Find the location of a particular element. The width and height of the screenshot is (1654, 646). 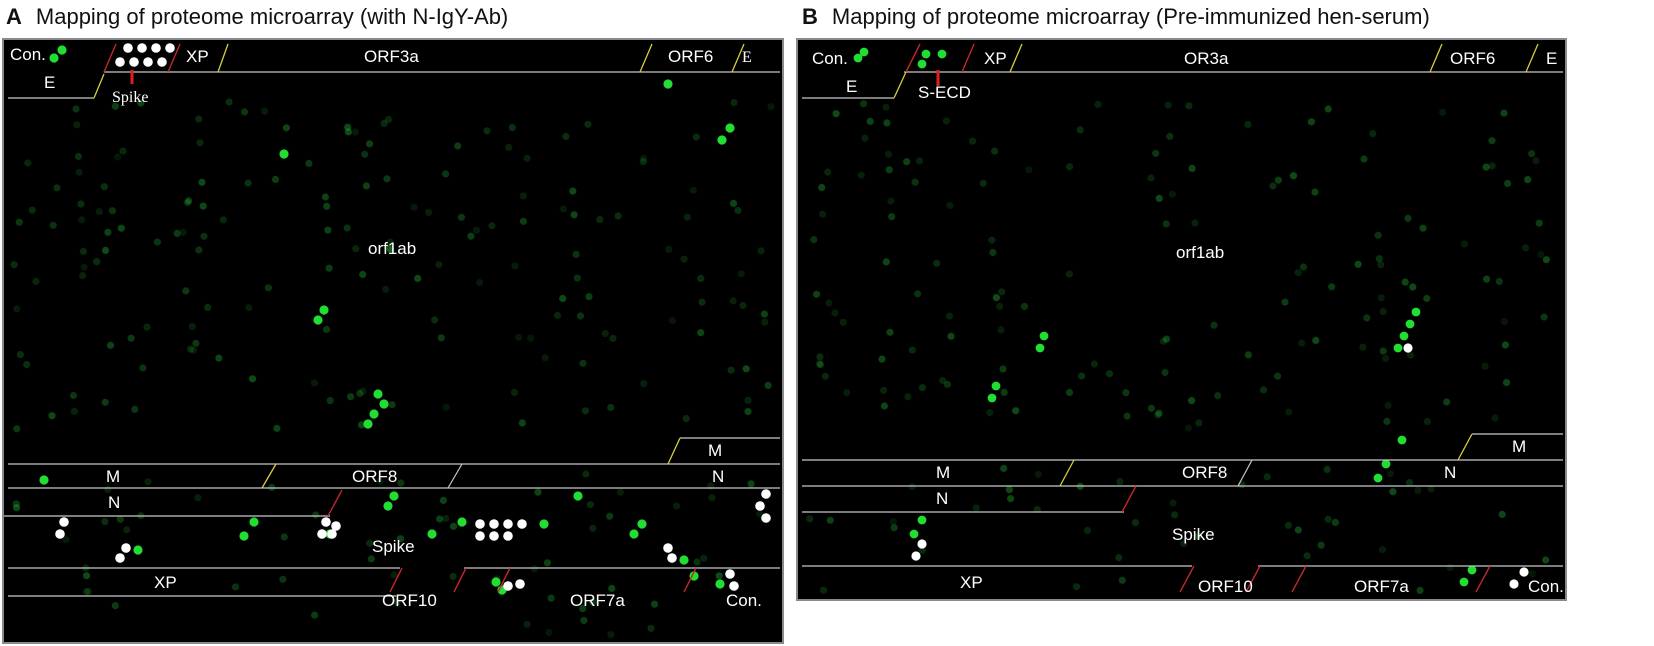

label-orf1ab: orf1ab is located at coordinates (1200, 252).